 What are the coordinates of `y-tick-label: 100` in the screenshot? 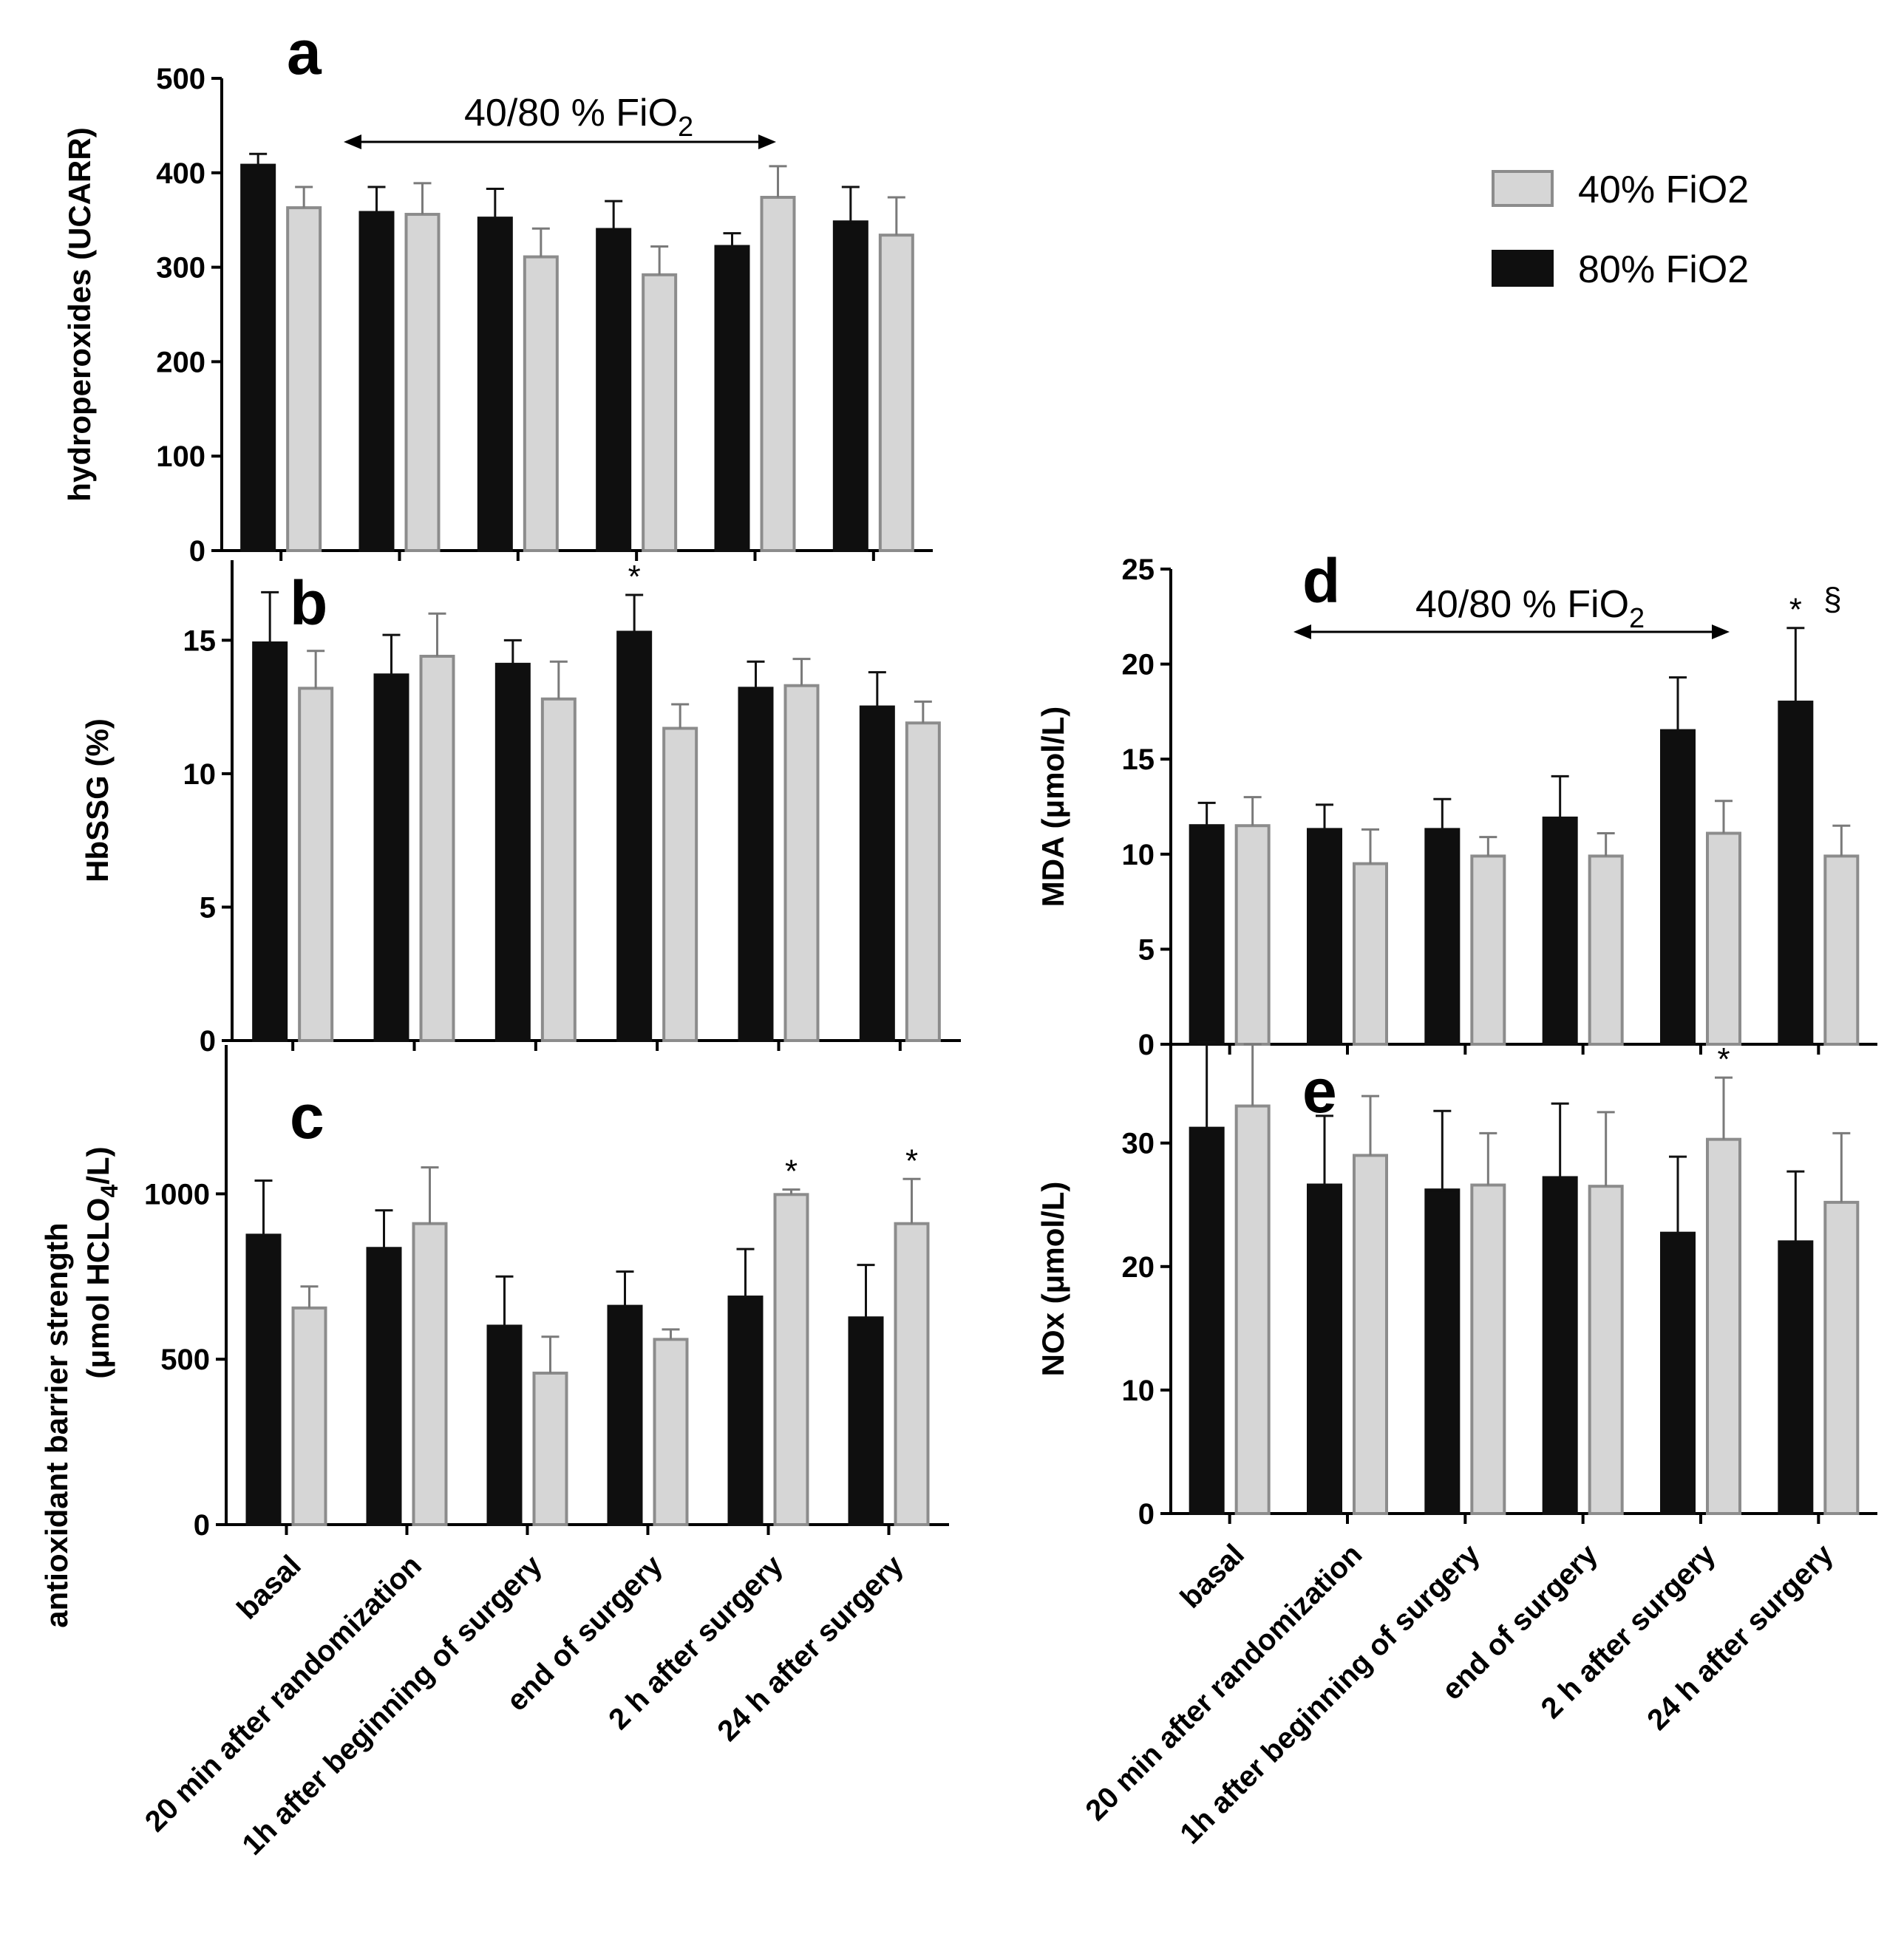 It's located at (180, 456).